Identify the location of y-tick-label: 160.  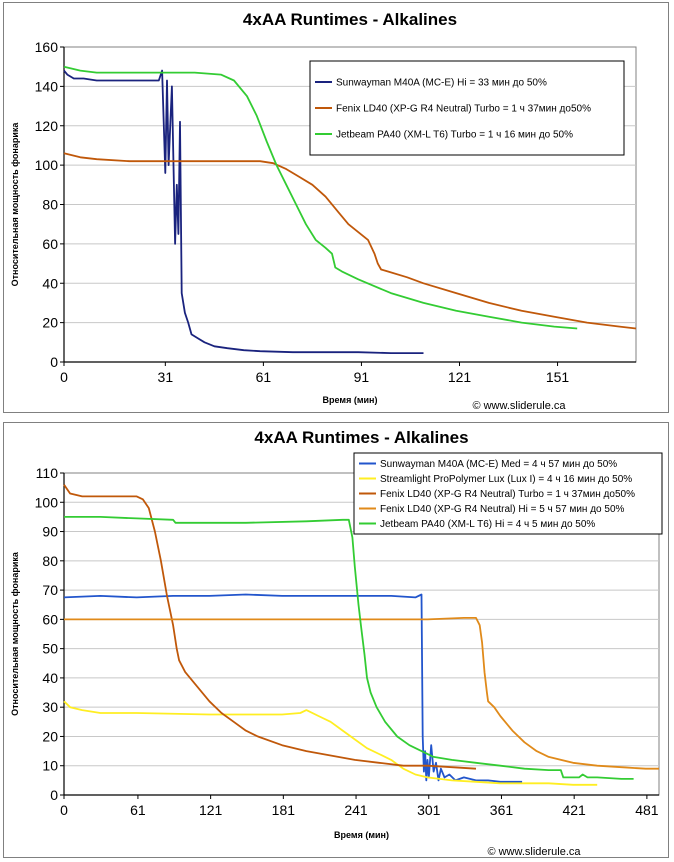
(47, 47).